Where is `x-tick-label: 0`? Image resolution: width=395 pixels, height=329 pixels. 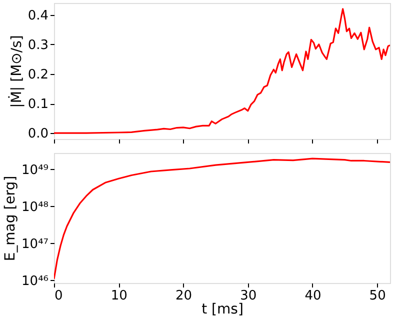
x-tick-label: 0 is located at coordinates (58, 296).